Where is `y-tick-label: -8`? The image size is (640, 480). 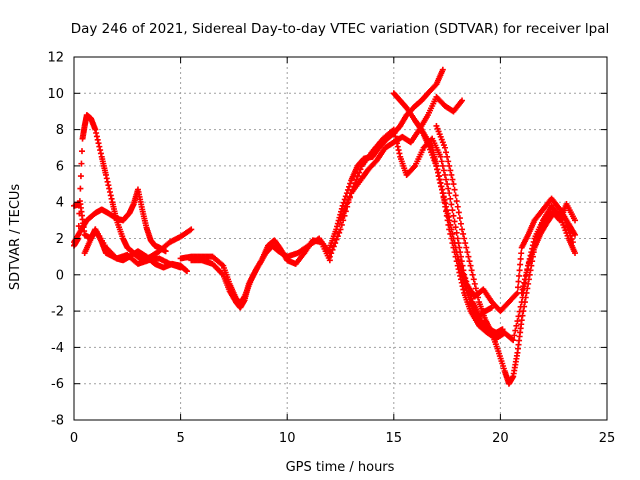 y-tick-label: -8 is located at coordinates (57, 421).